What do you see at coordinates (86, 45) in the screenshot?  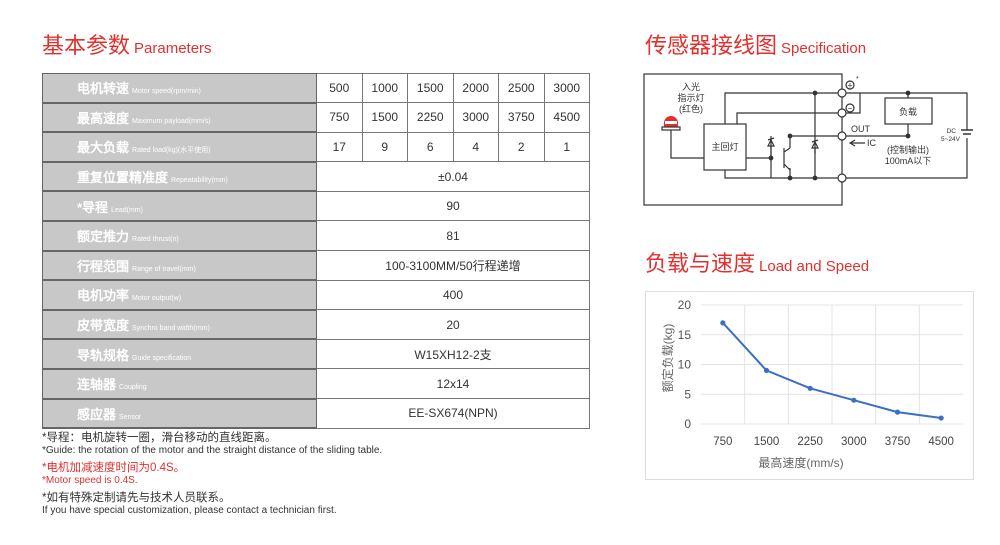 I see `params-title-cn: 基本参数` at bounding box center [86, 45].